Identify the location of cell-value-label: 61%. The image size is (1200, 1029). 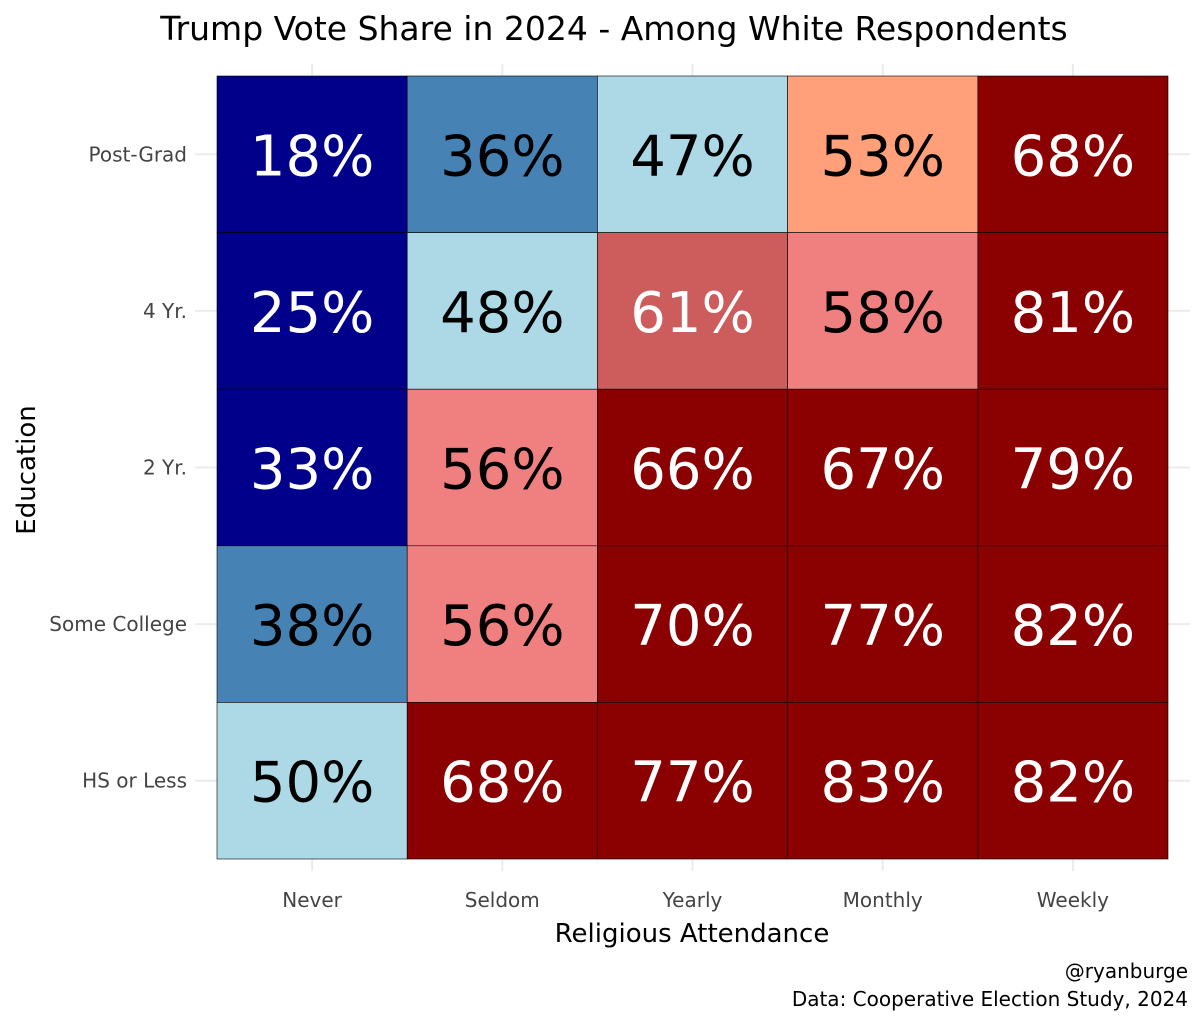
(692, 313).